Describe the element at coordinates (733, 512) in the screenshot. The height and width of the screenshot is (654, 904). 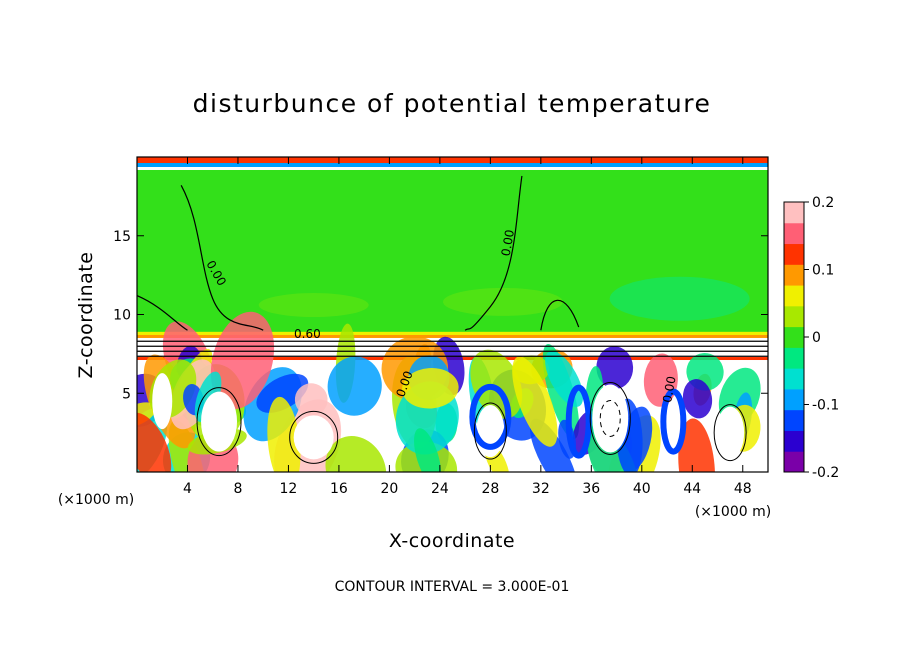
I see `x-unit-right: (×1000 m)` at that location.